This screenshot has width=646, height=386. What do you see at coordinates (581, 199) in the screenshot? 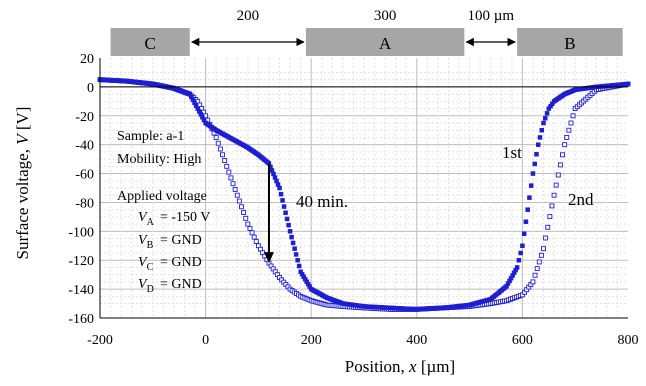
I see `label-2nd: 2nd` at bounding box center [581, 199].